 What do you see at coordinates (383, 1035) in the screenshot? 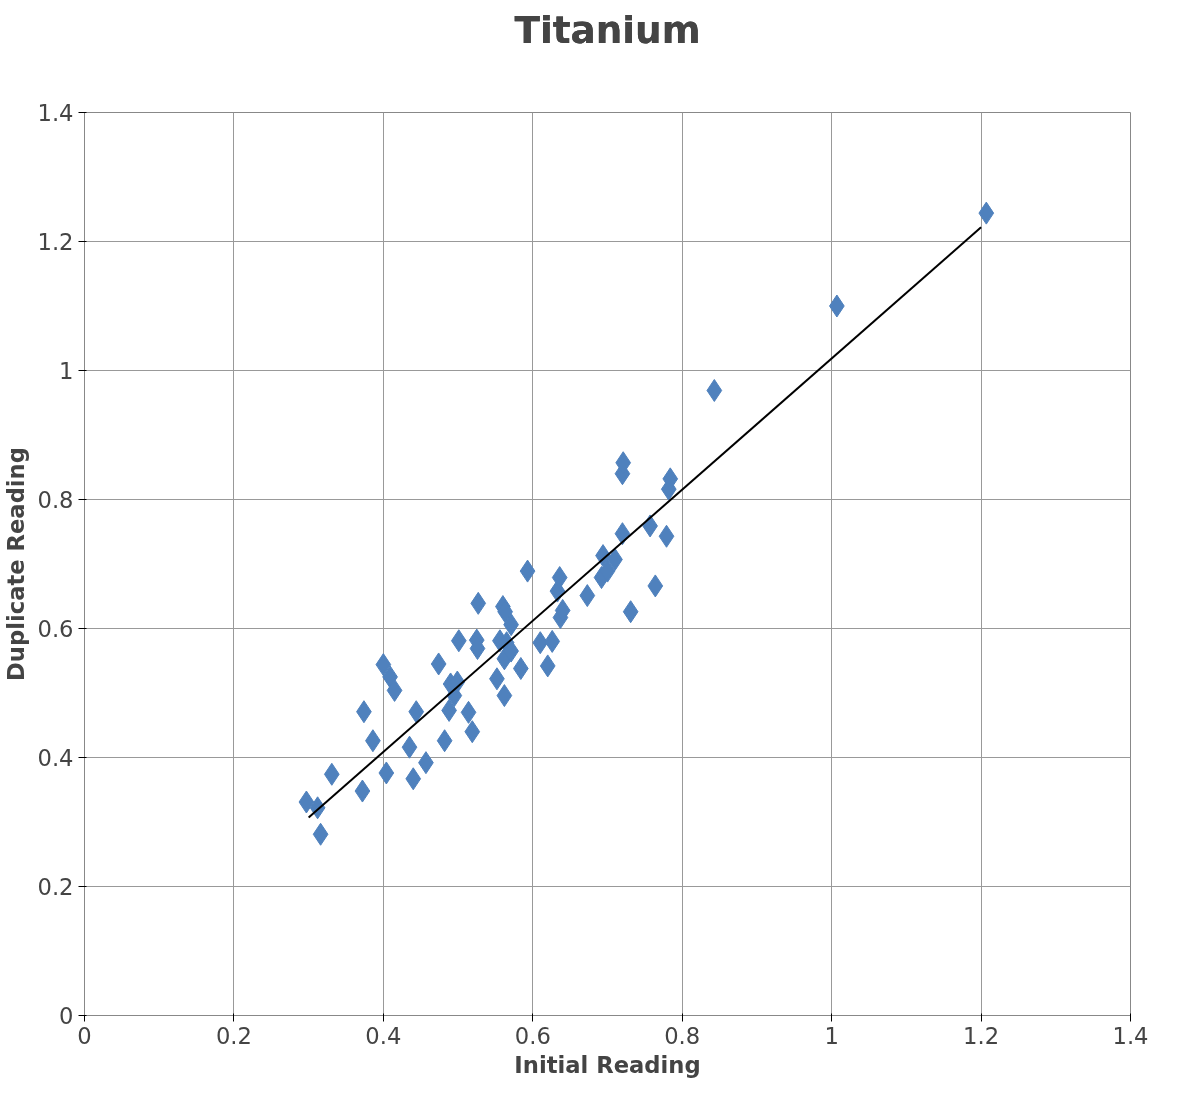
I see `x-tick-label: 0.4` at bounding box center [383, 1035].